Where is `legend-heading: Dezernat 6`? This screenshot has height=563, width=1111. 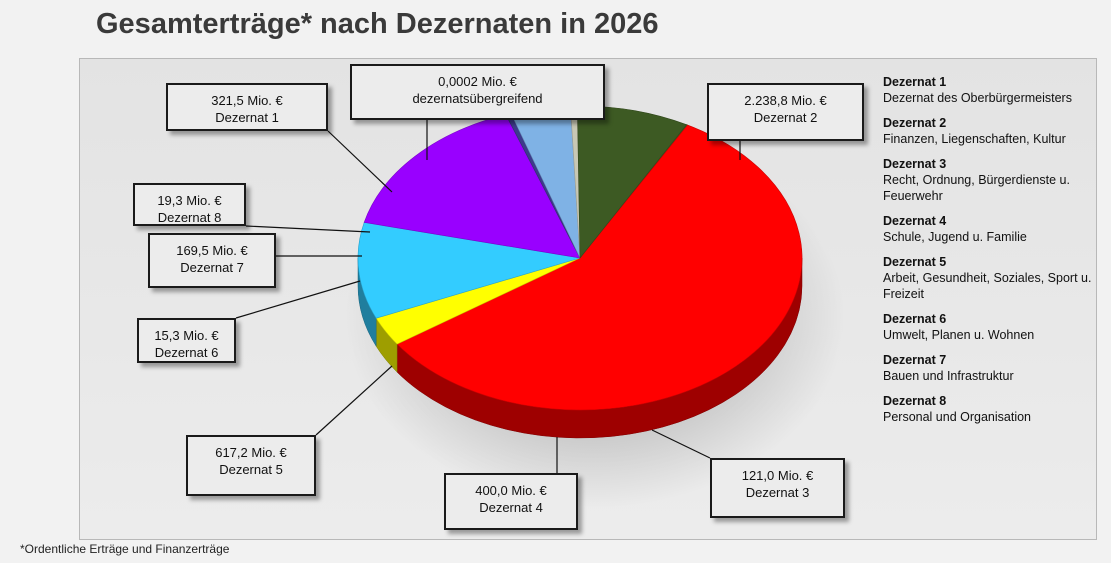
legend-heading: Dezernat 6 is located at coordinates (915, 319).